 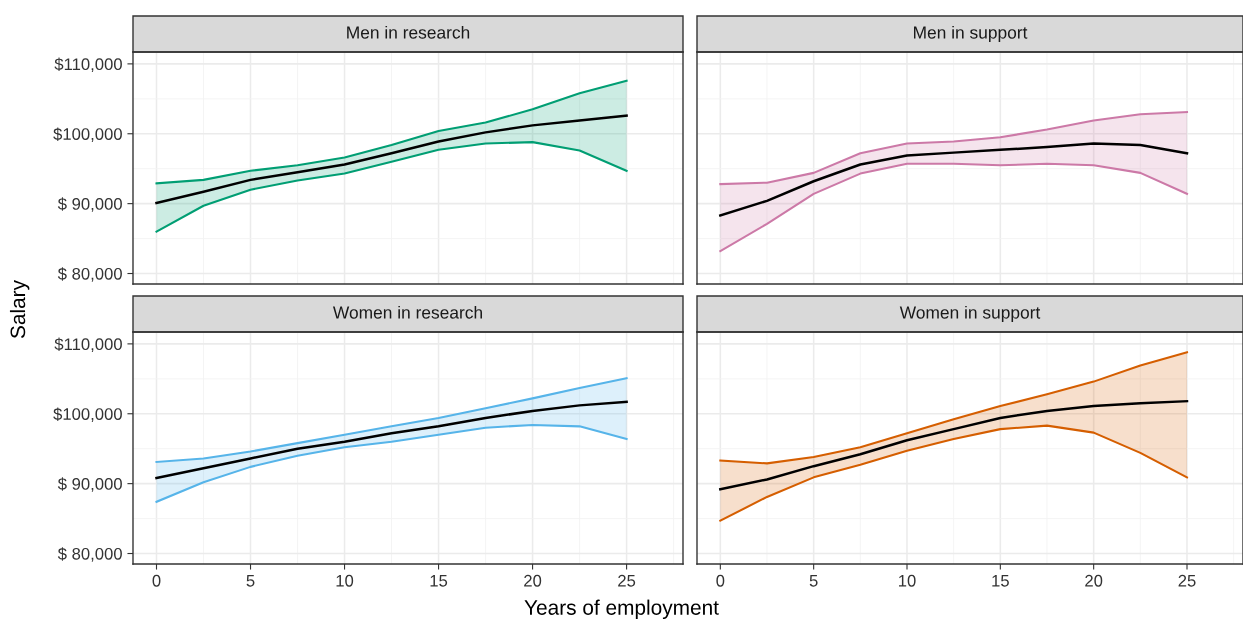 I want to click on chart-title: Women in support, so click(x=970, y=314).